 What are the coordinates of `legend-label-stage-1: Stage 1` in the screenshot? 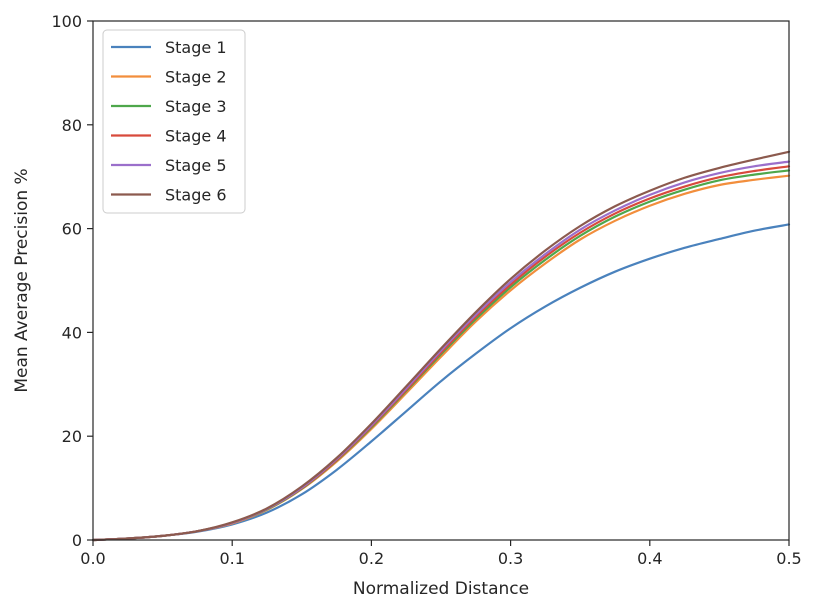 It's located at (196, 47).